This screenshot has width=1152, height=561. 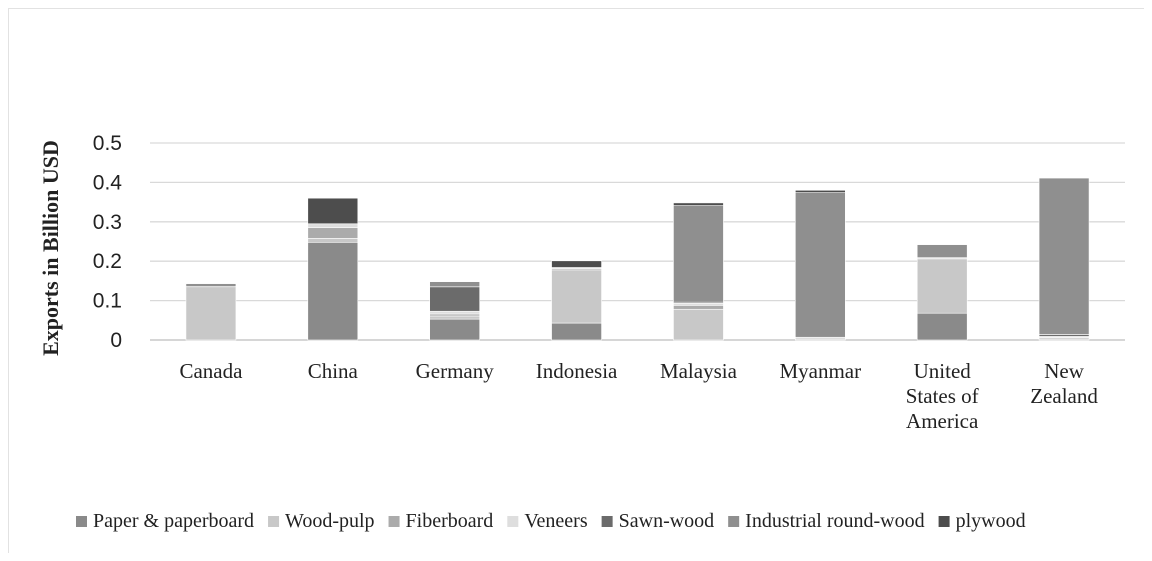 I want to click on x-tick-label: Myanmar, so click(x=820, y=371).